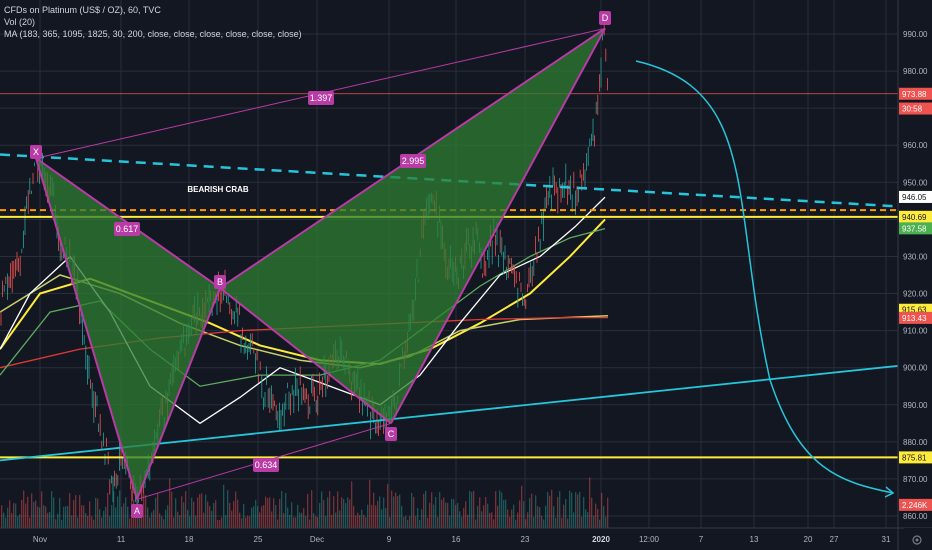 Image resolution: width=932 pixels, height=550 pixels. Describe the element at coordinates (321, 98) in the screenshot. I see `ratio-label: 1.397` at that location.